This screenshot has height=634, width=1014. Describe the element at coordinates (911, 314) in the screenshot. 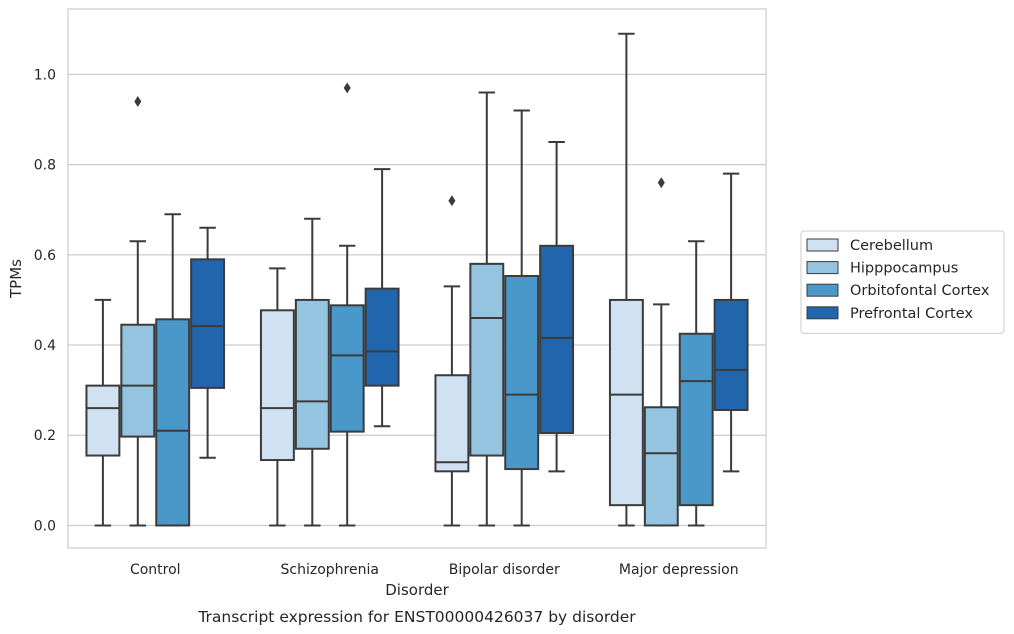

I see `legend-label: Prefrontal Cortex` at that location.